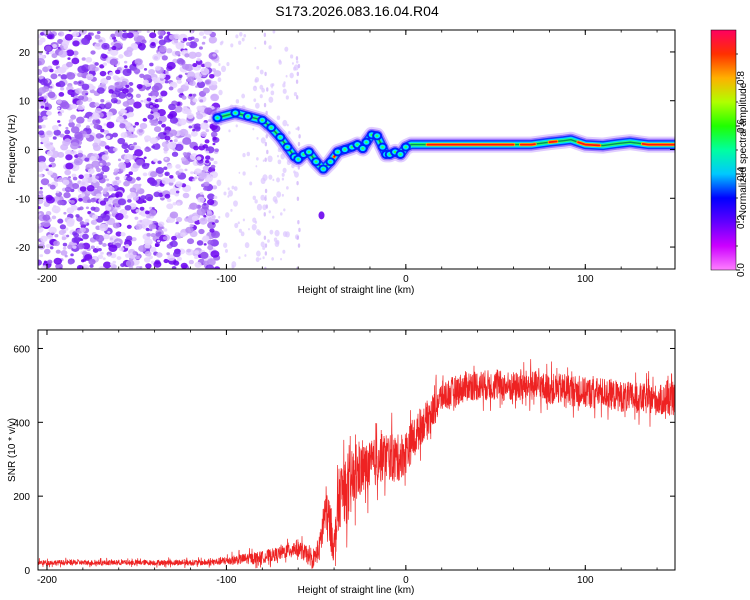 The height and width of the screenshot is (600, 750). Describe the element at coordinates (217, 117) in the screenshot. I see `ridge-blob` at that location.